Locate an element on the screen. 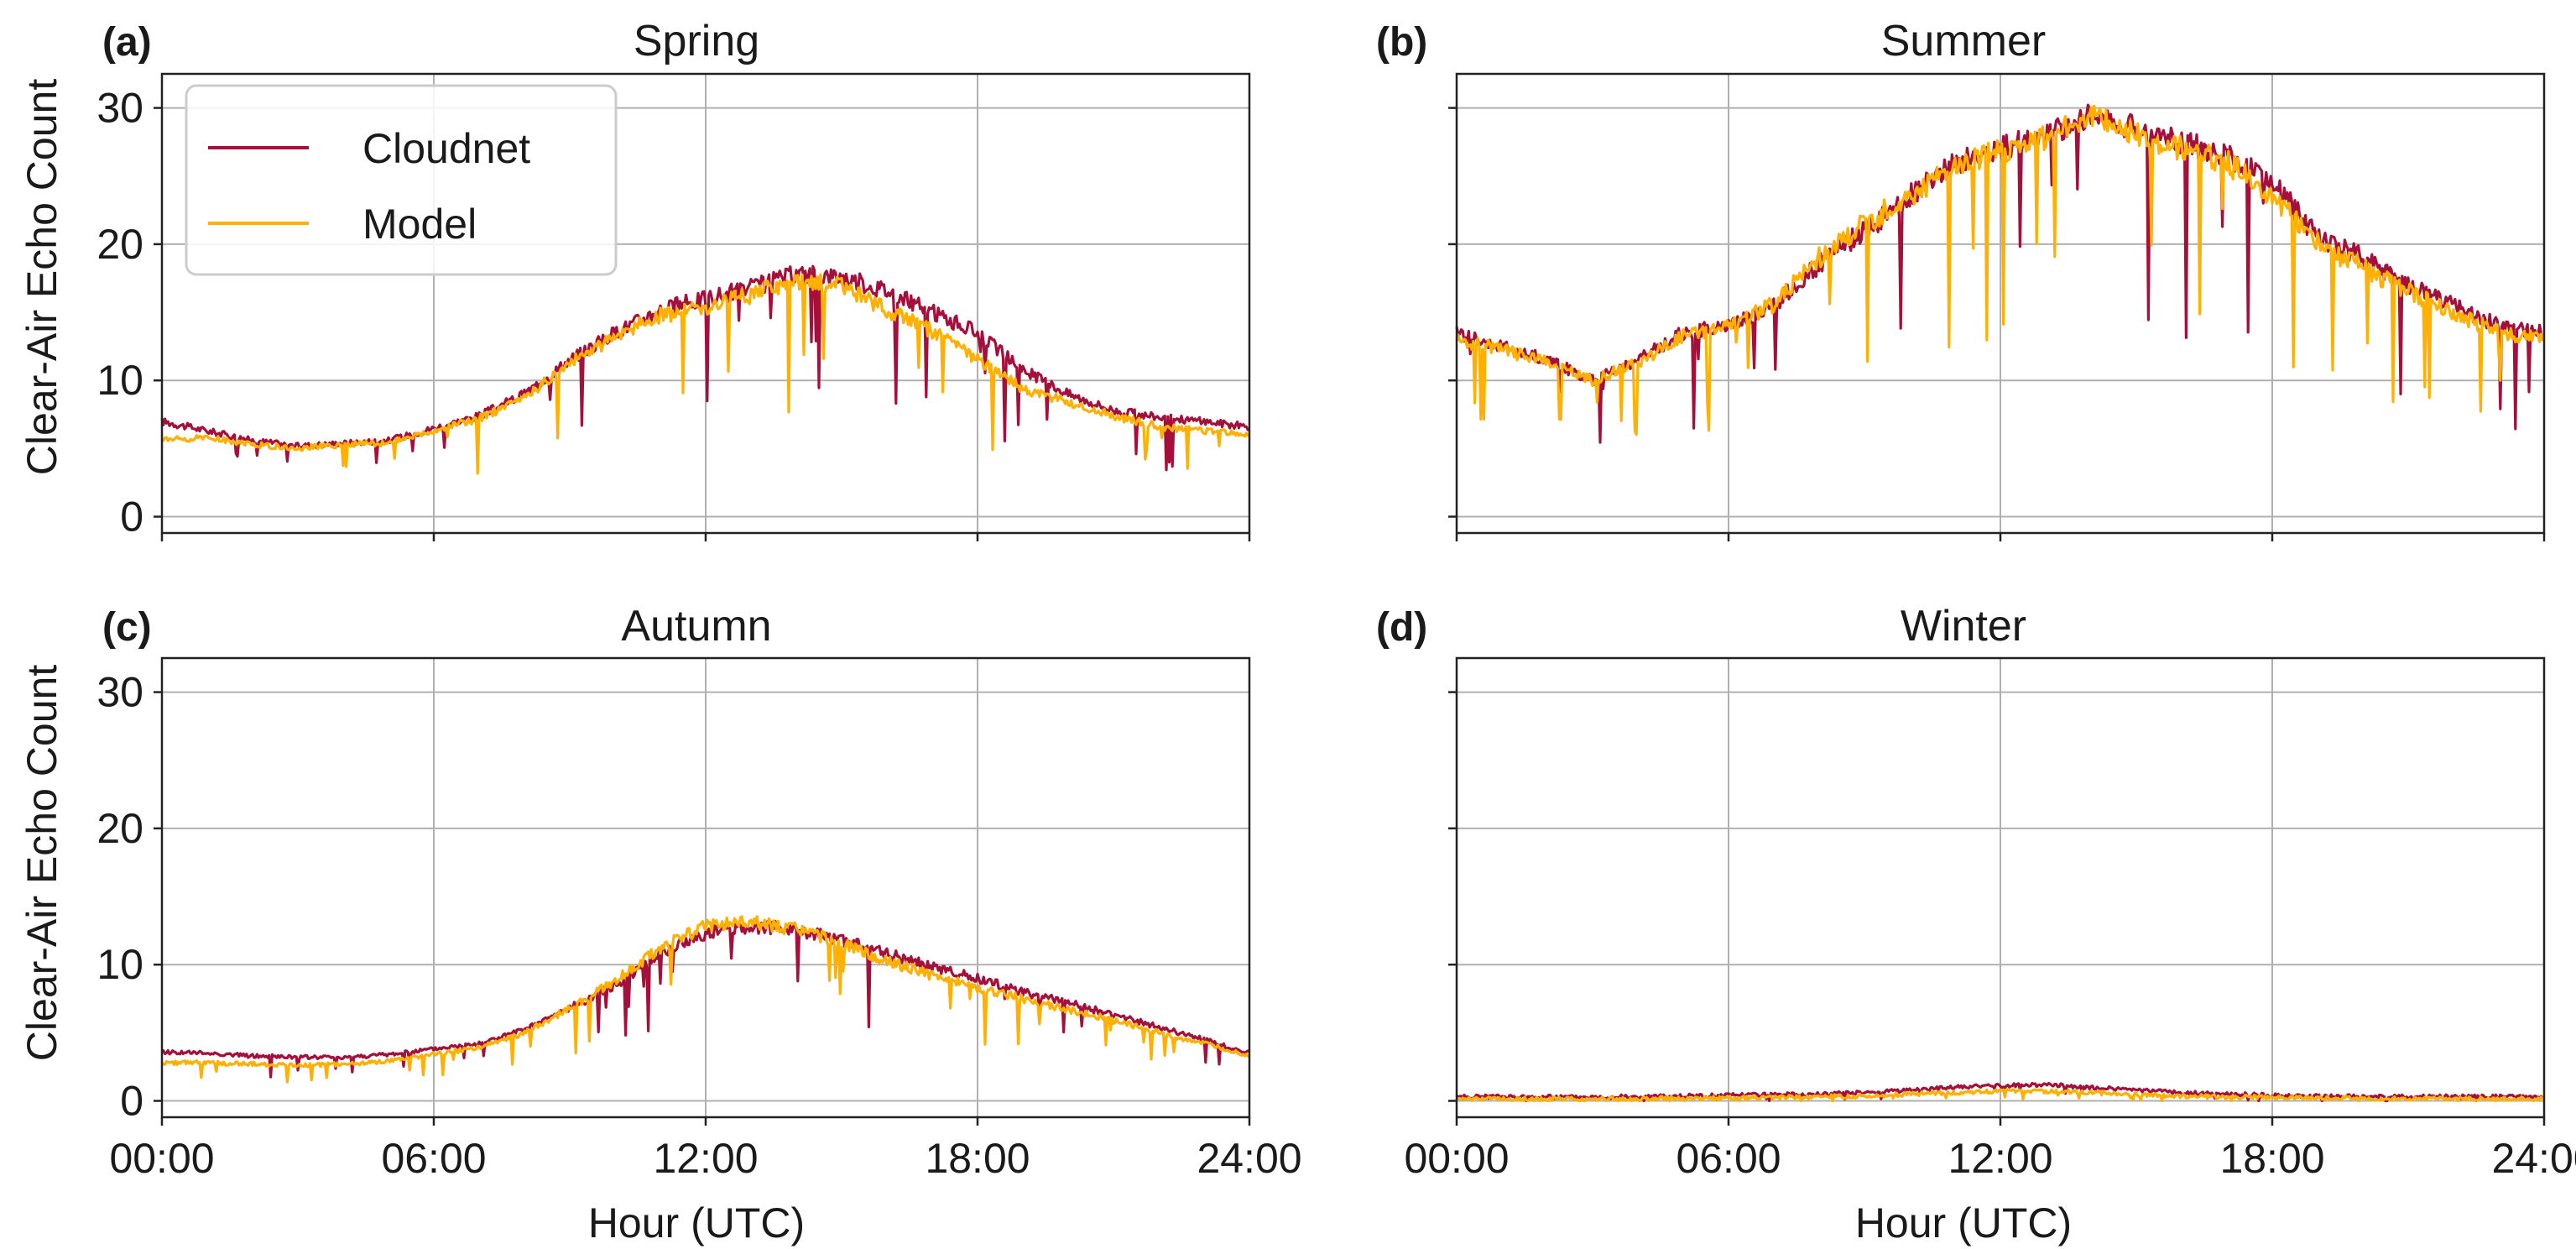  panel-d-label: (d) is located at coordinates (1401, 627).